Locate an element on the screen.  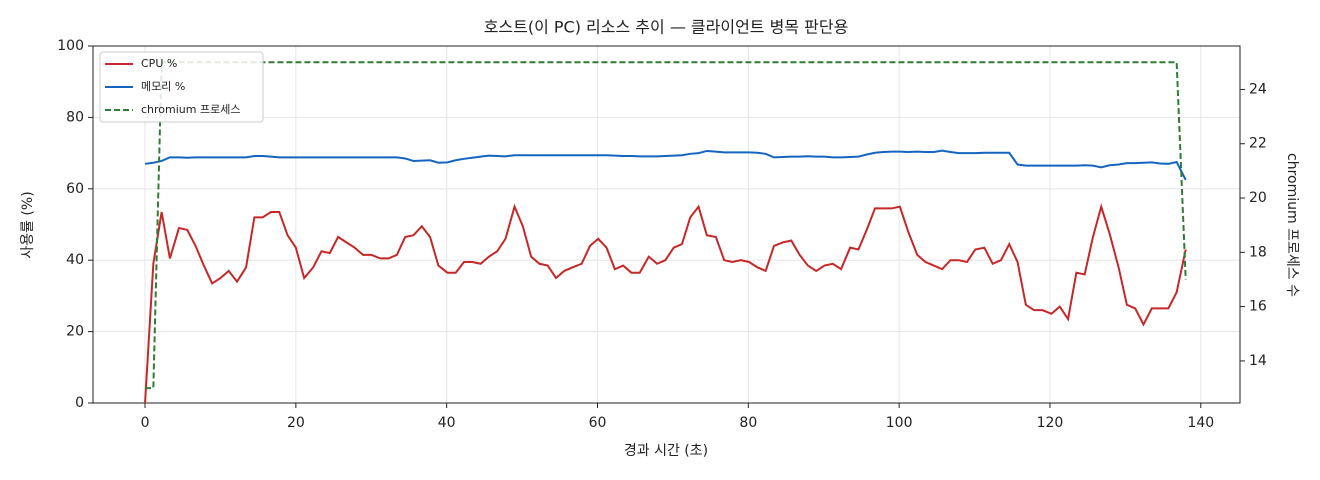
series-line is located at coordinates (665, 165).